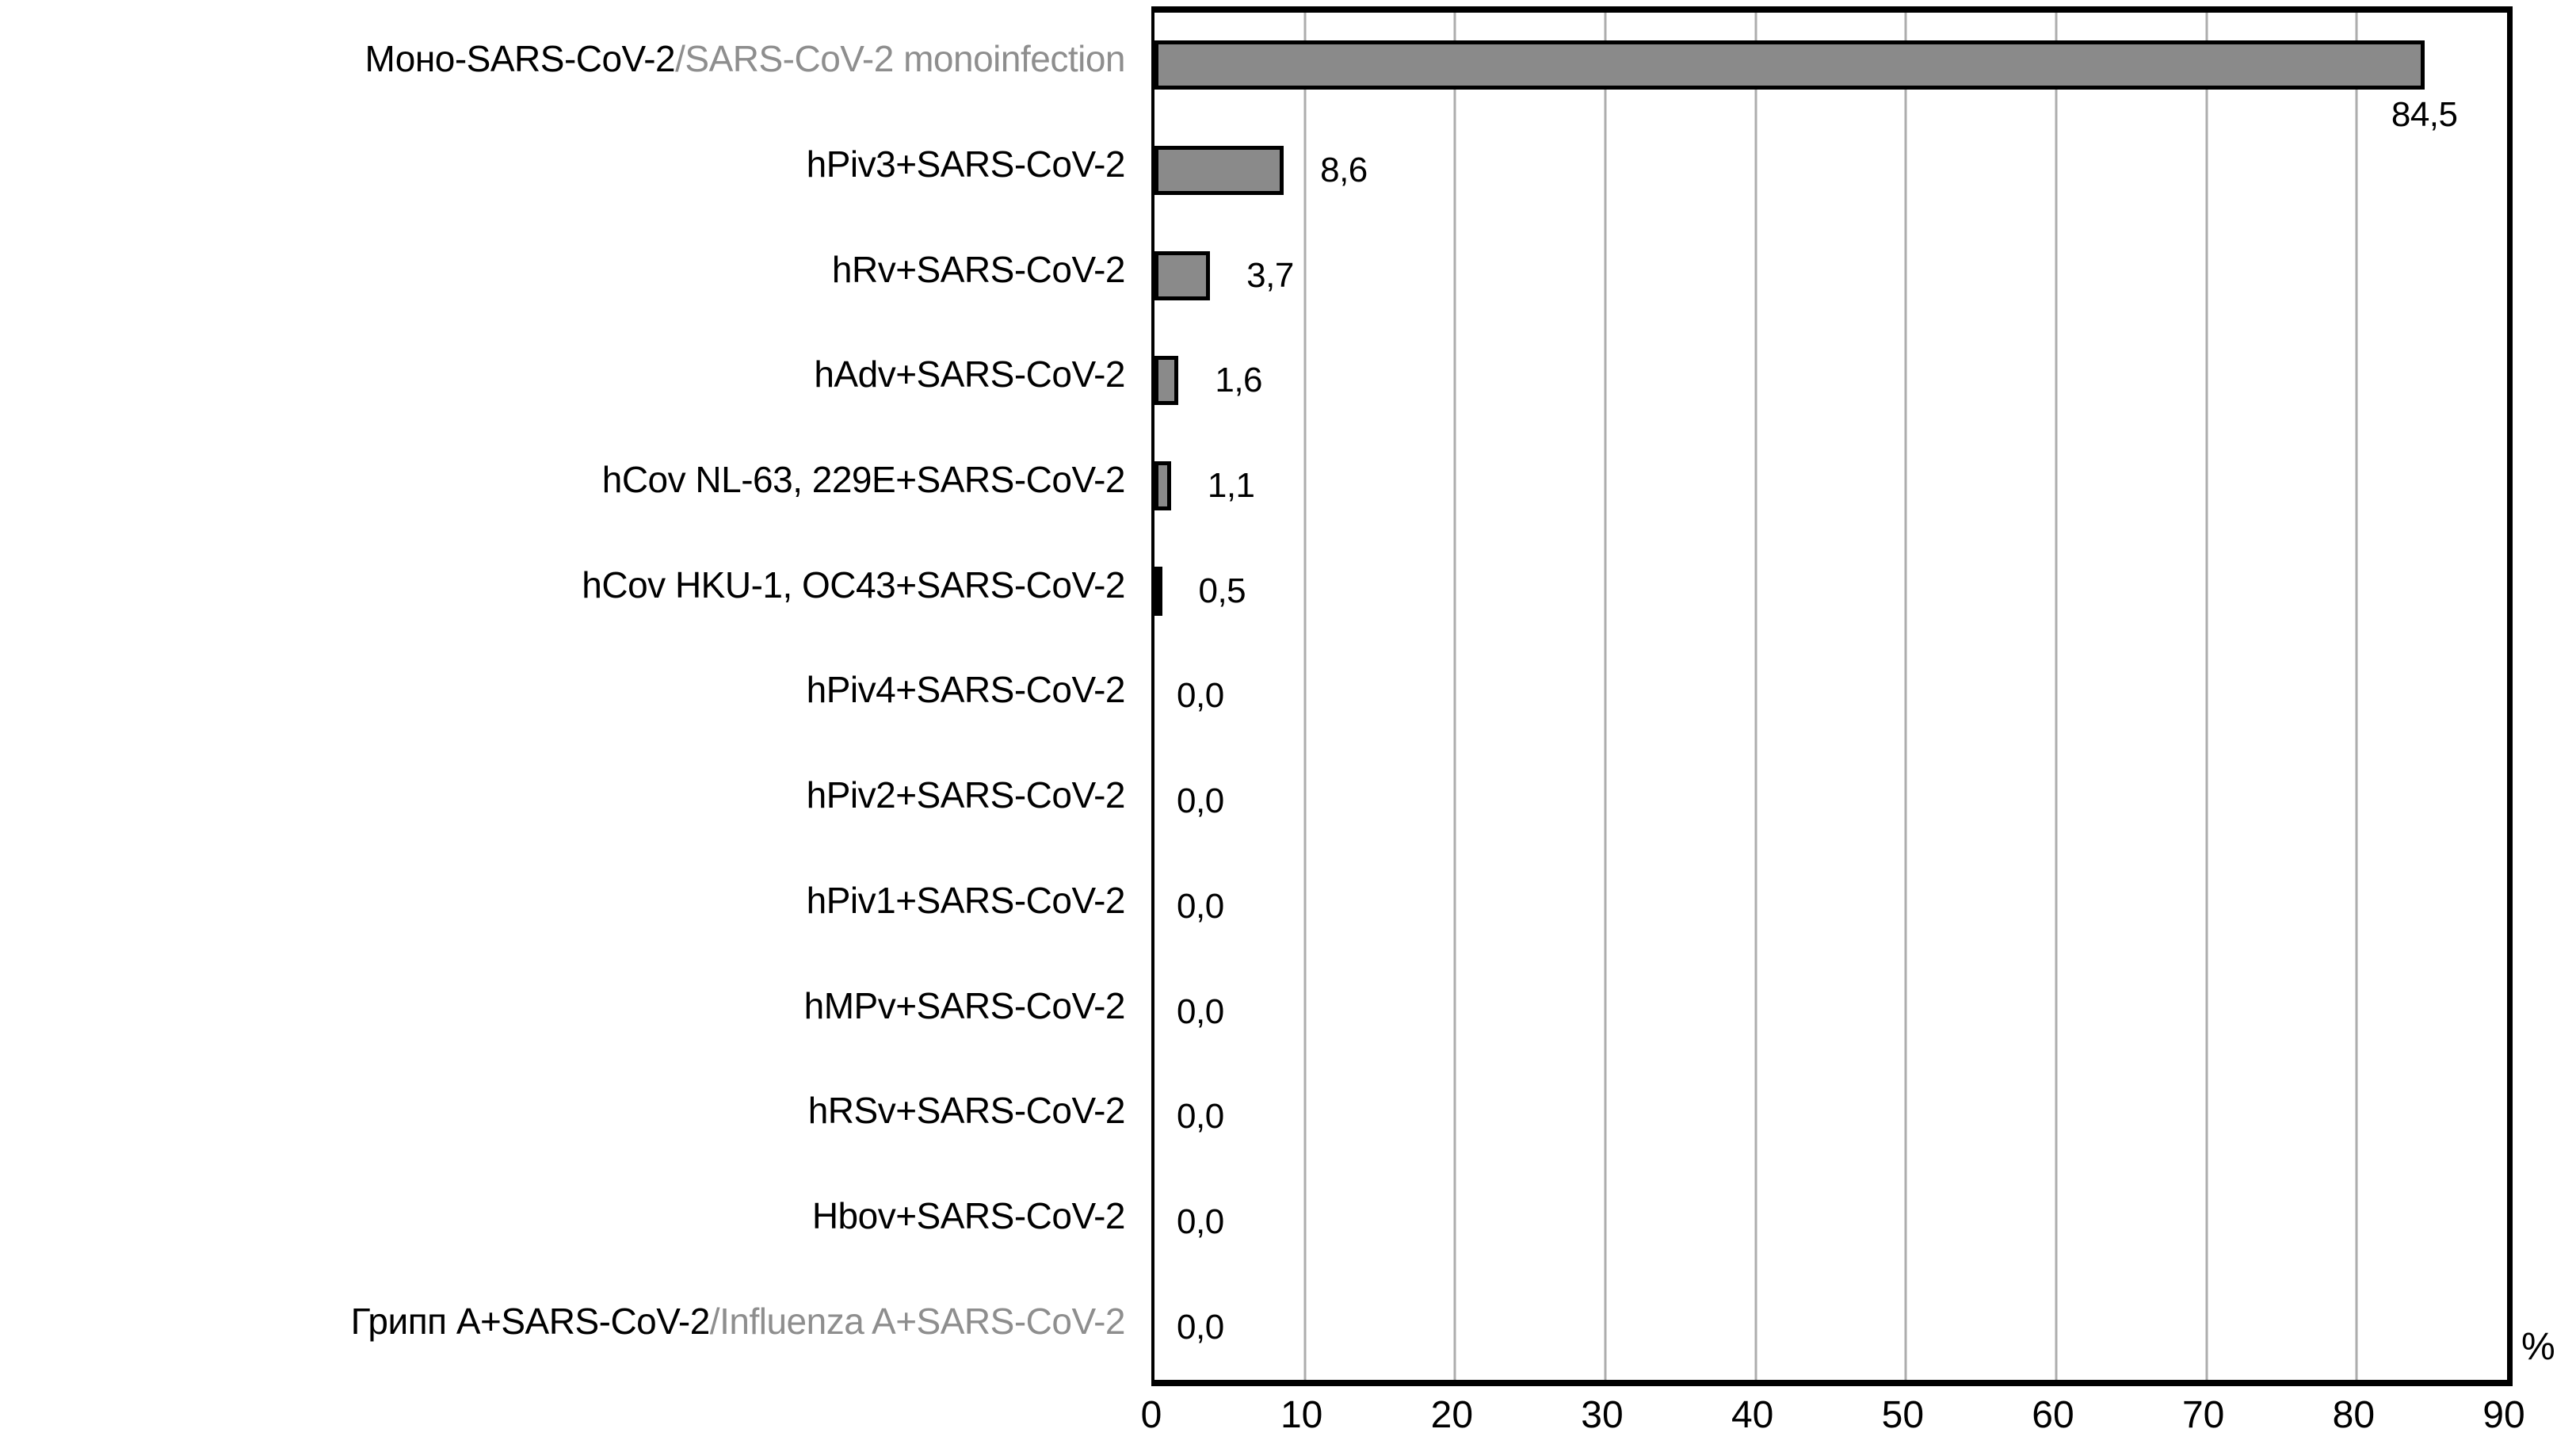 The height and width of the screenshot is (1448, 2576). I want to click on x-tick-label: 50, so click(1903, 1415).